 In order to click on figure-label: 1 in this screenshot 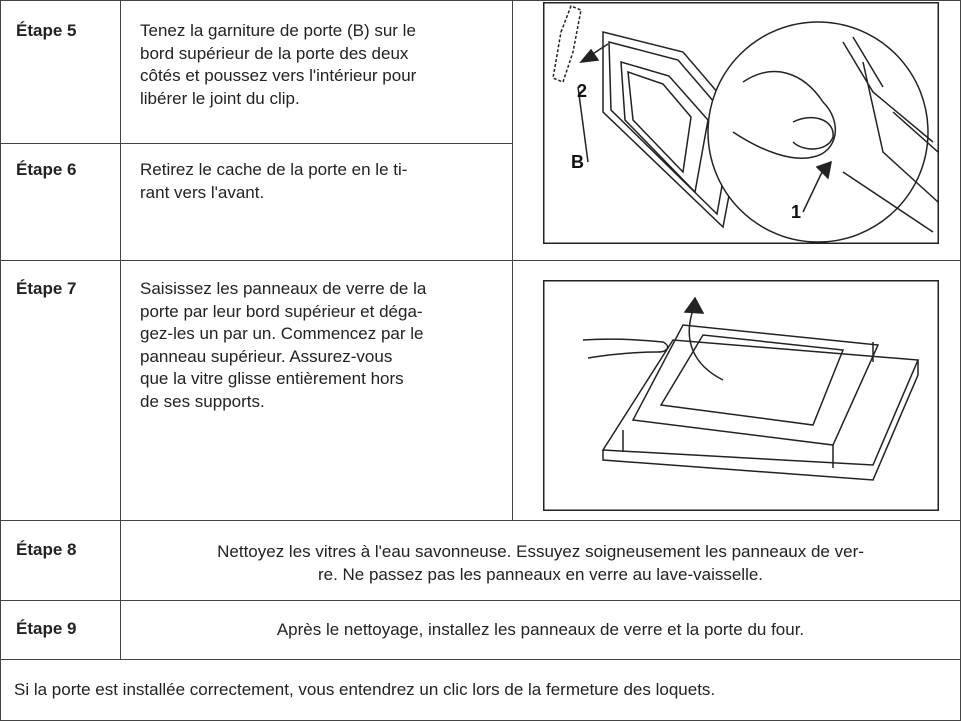, I will do `click(796, 212)`.